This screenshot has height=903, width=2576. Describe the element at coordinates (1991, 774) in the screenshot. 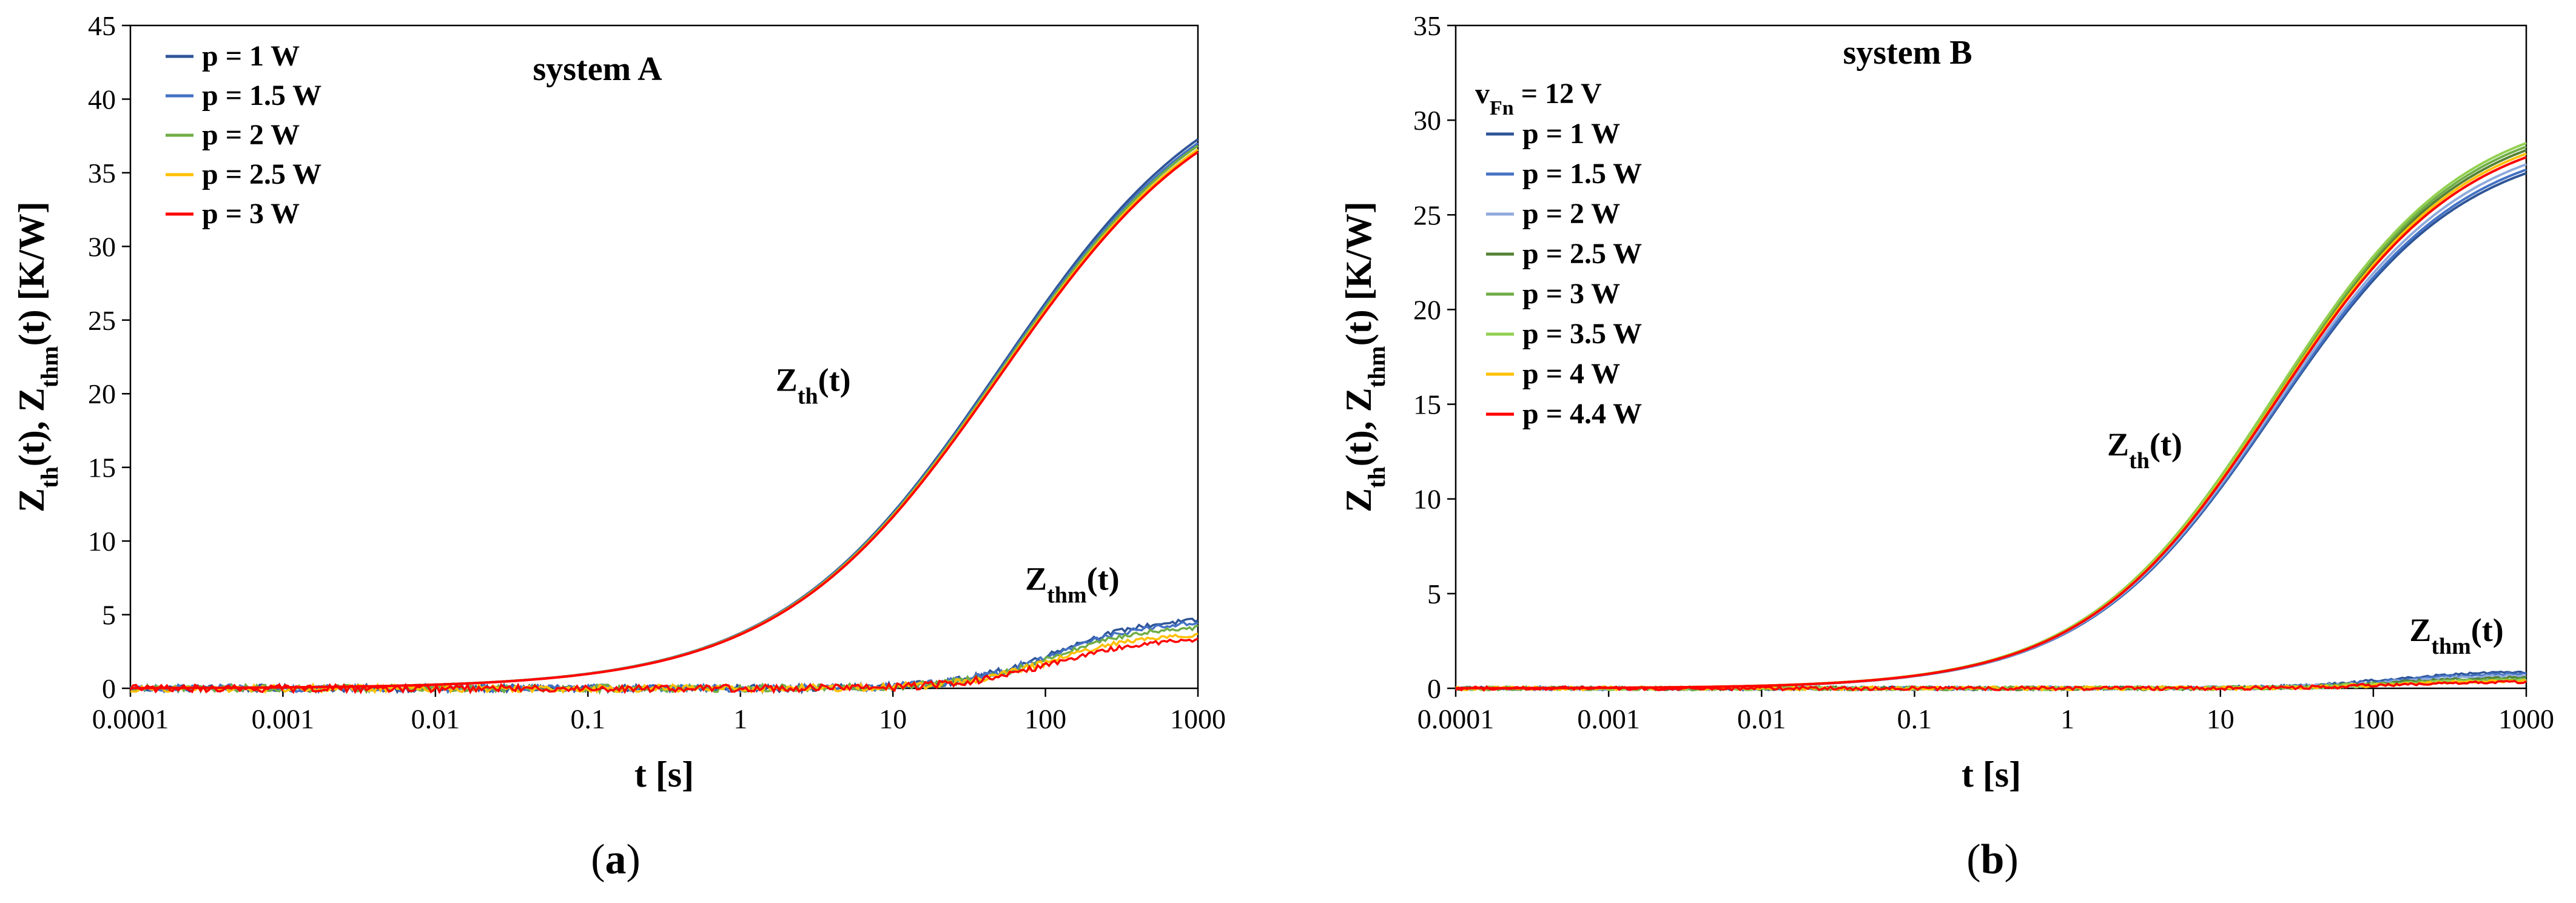

I see `panel-b-x-axis-label: t [s]` at that location.